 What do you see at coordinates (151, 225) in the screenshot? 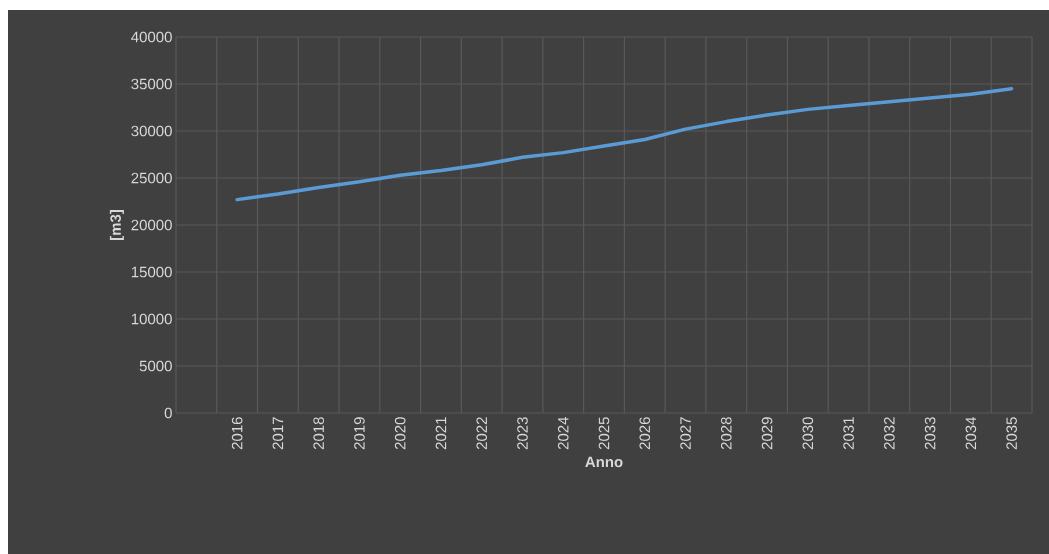
I see `y-tick-label: 20000` at bounding box center [151, 225].